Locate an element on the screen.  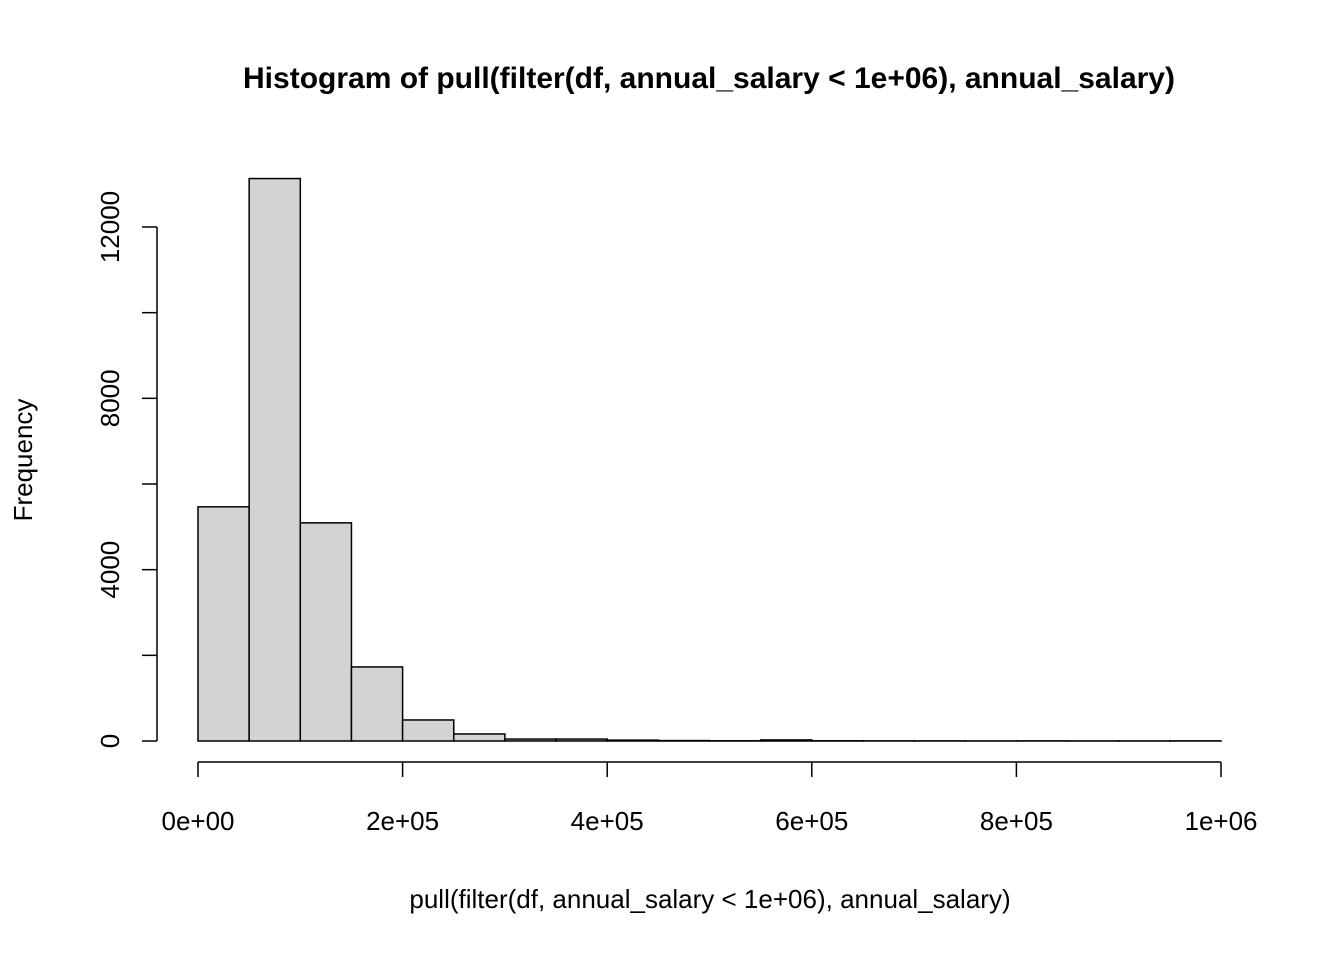
x-tick-label: 4e+05 is located at coordinates (607, 821).